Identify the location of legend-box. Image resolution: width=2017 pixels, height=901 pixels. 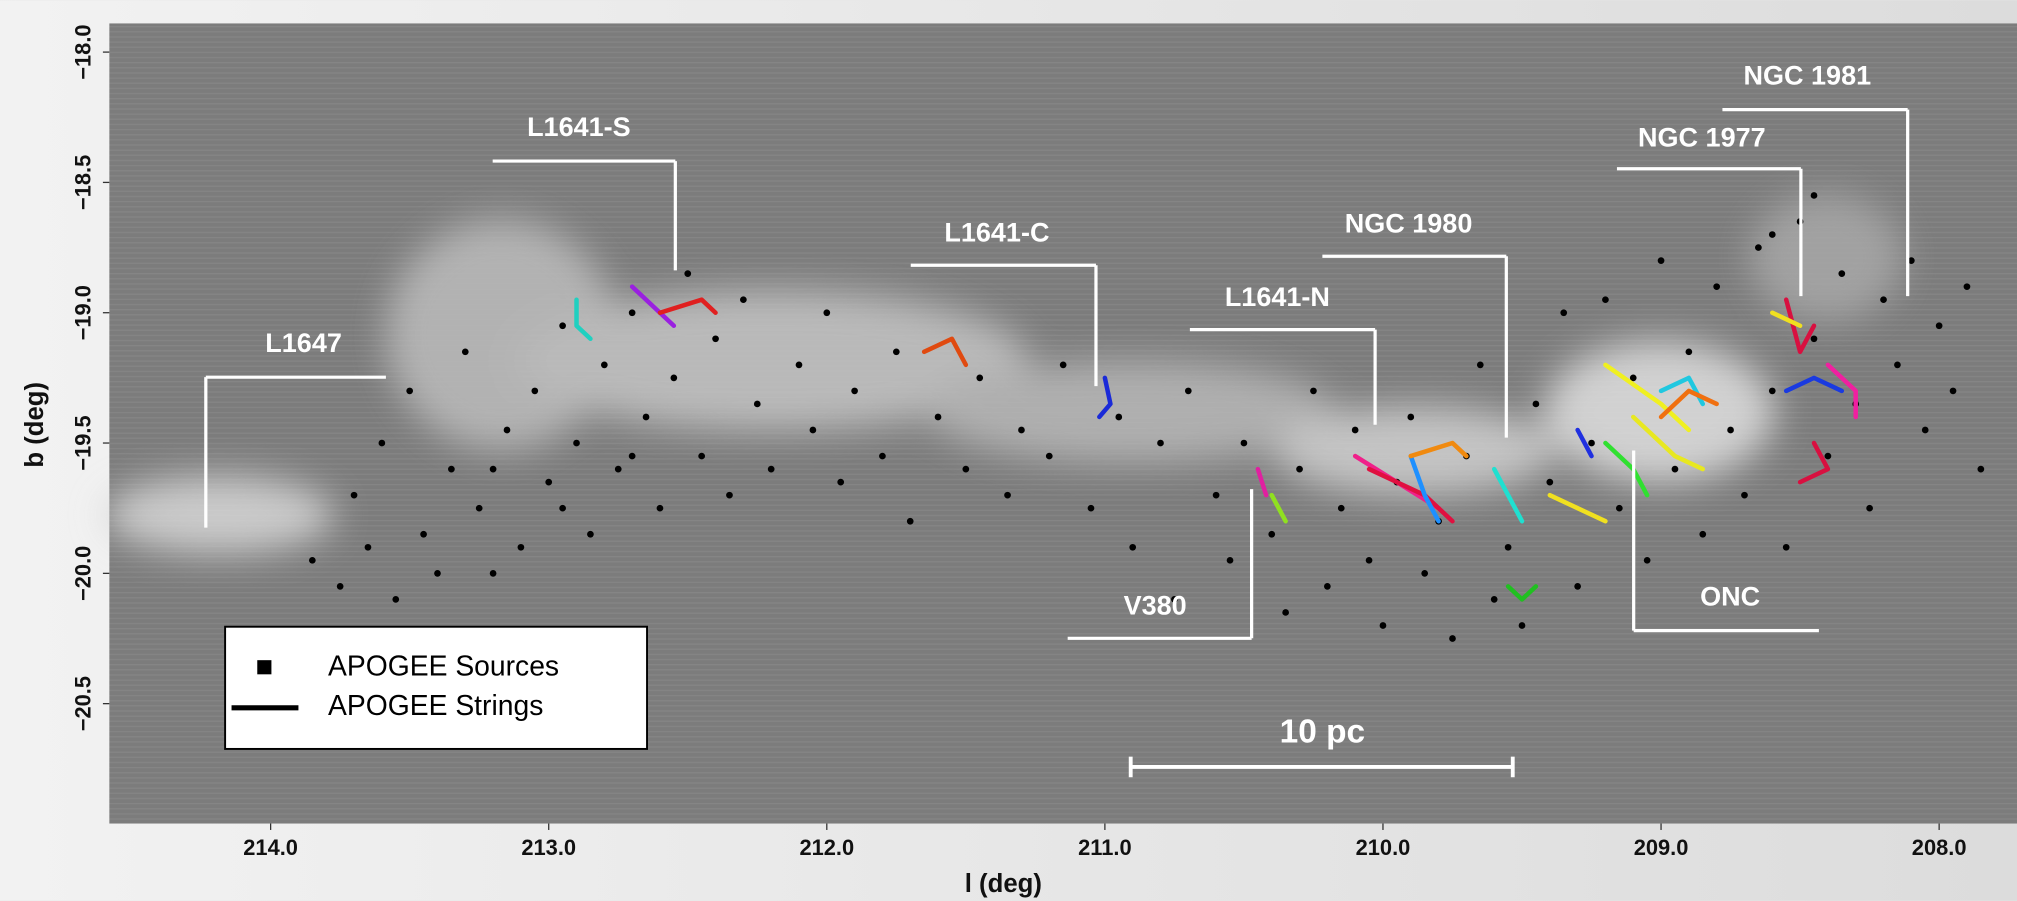
(436, 687).